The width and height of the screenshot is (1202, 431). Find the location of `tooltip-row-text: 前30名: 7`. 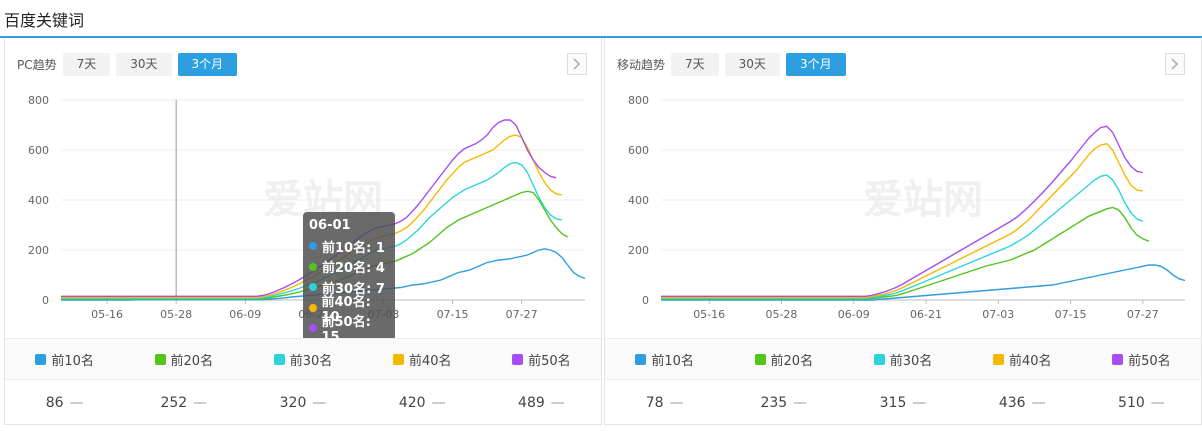

tooltip-row-text: 前30名: 7 is located at coordinates (353, 289).